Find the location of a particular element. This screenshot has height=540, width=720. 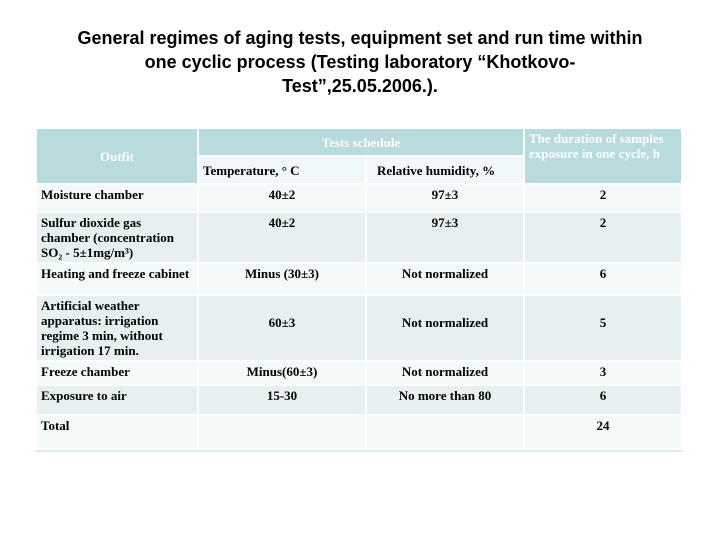

header-tests-schedule: Tests schedule is located at coordinates (361, 142).